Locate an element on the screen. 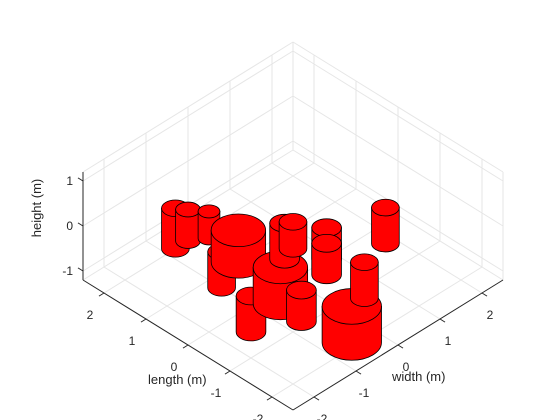  x-tick-label: 0 is located at coordinates (406, 367).